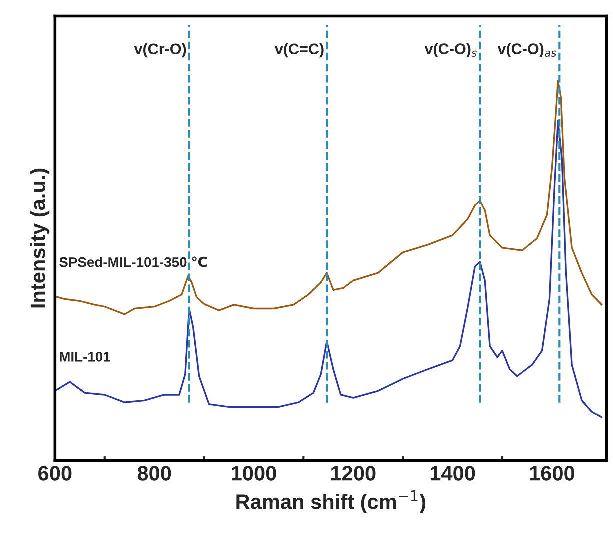  What do you see at coordinates (134, 262) in the screenshot?
I see `series-label: SPSed-MIL-101-350 ℃` at bounding box center [134, 262].